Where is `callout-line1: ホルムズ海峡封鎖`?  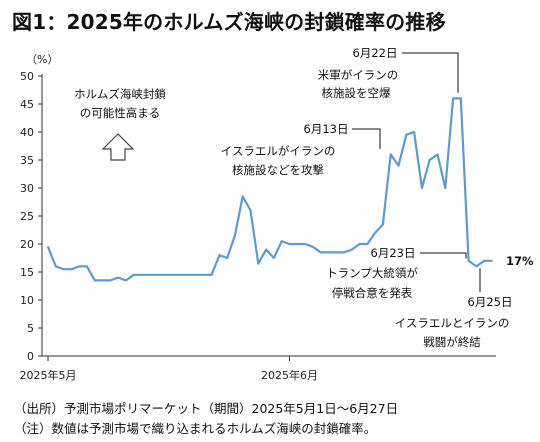
callout-line1: ホルムズ海峡封鎖 is located at coordinates (120, 94).